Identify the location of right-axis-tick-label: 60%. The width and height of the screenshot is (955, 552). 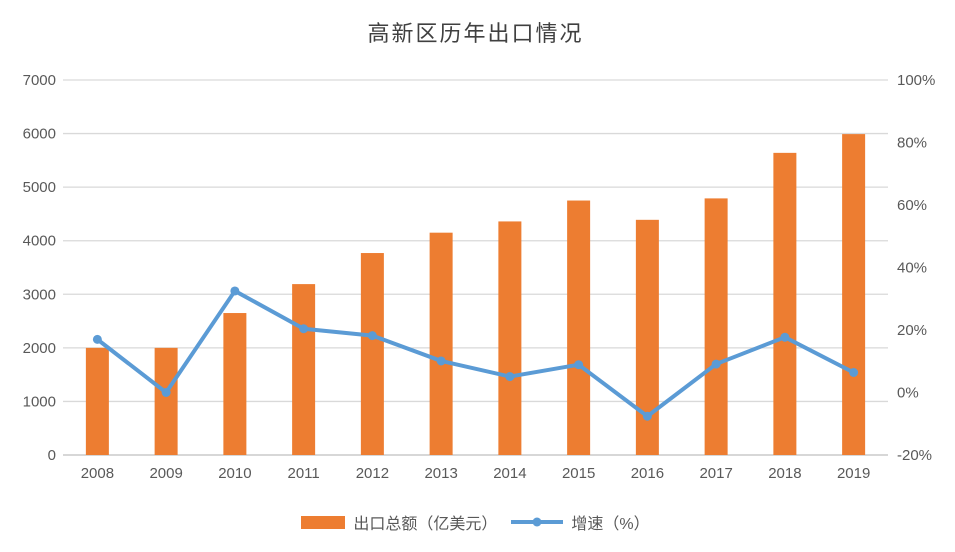
(912, 205).